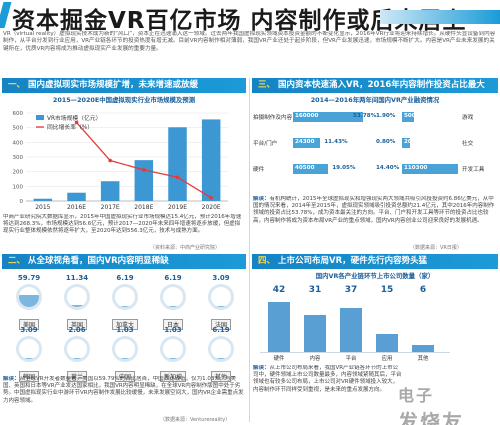 The image size is (500, 425). What do you see at coordinates (98, 261) in the screenshot?
I see `section-2-title: 从全球视角看，国内VR内容明显稀缺` at bounding box center [98, 261].